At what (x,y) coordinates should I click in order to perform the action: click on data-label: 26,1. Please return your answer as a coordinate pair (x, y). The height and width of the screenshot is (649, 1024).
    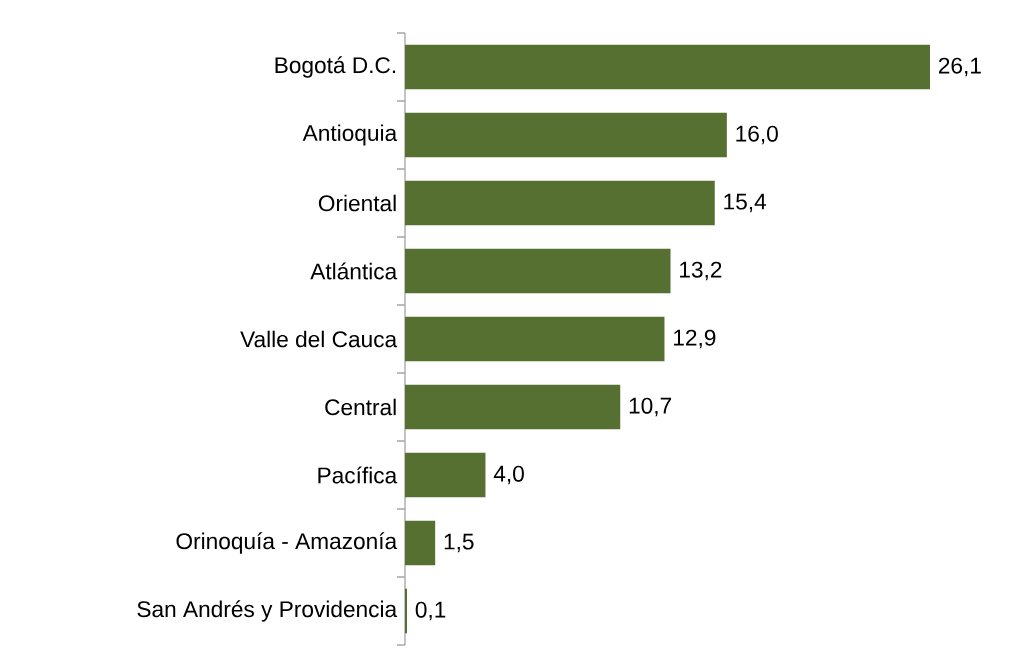
    Looking at the image, I should click on (959, 67).